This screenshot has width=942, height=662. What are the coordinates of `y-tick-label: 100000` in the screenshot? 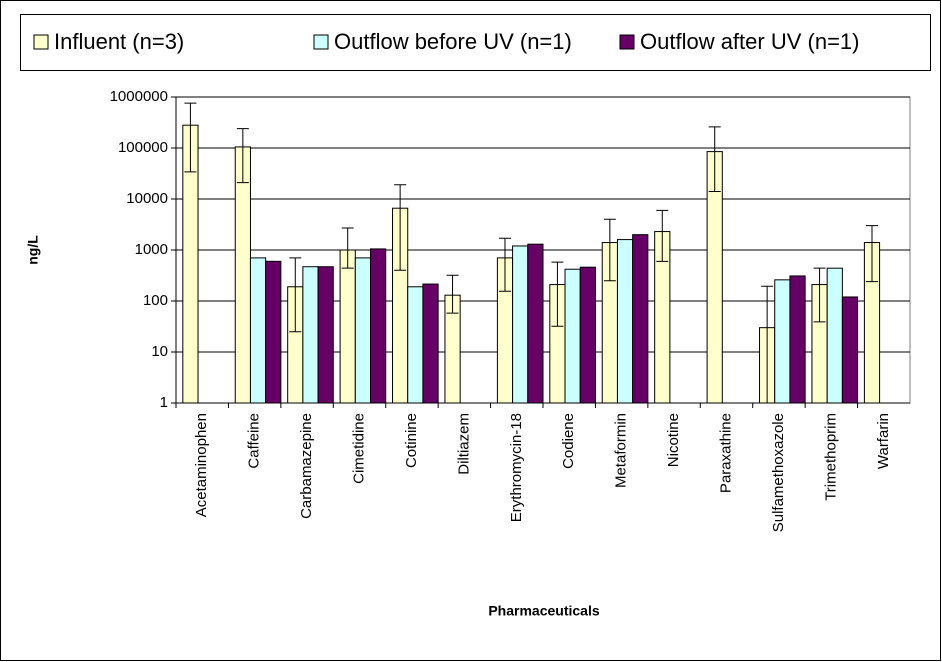 It's located at (143, 147).